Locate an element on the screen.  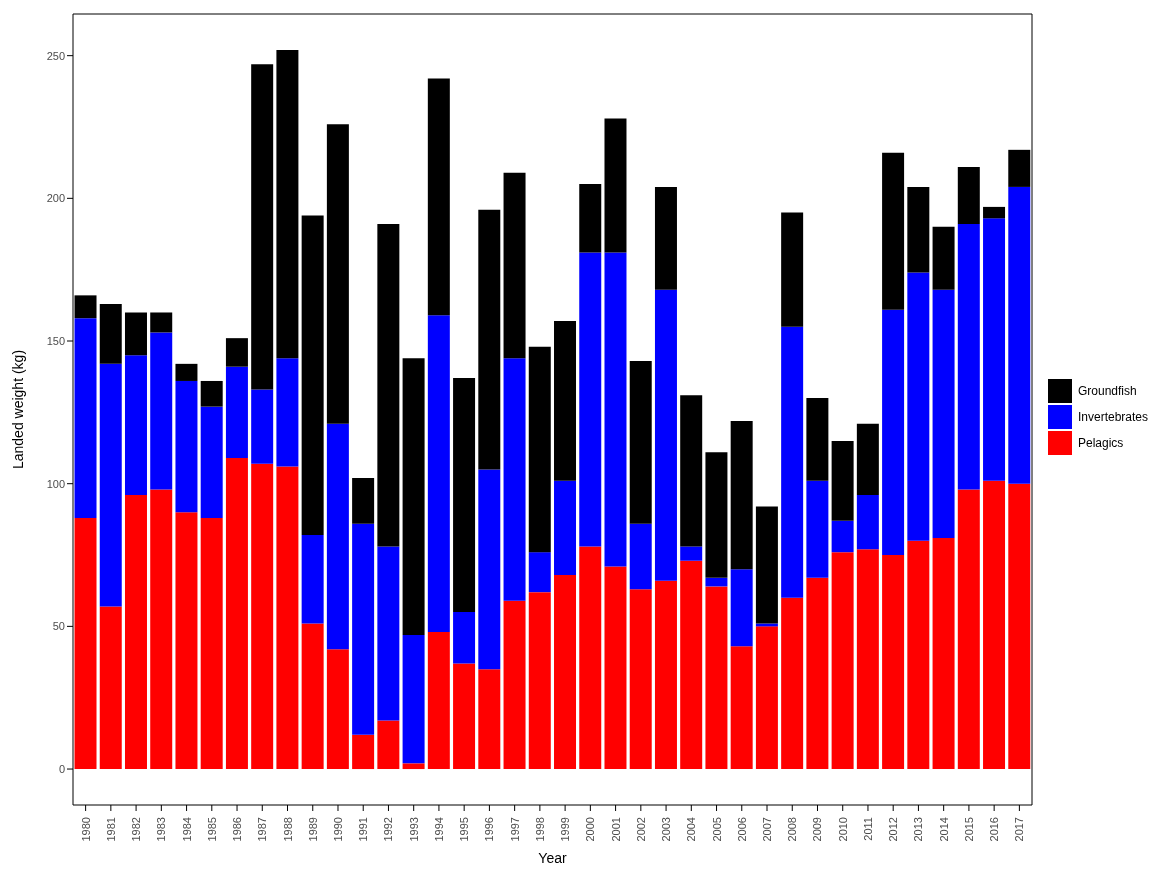
x-tick-label: 1984 is located at coordinates (186, 829).